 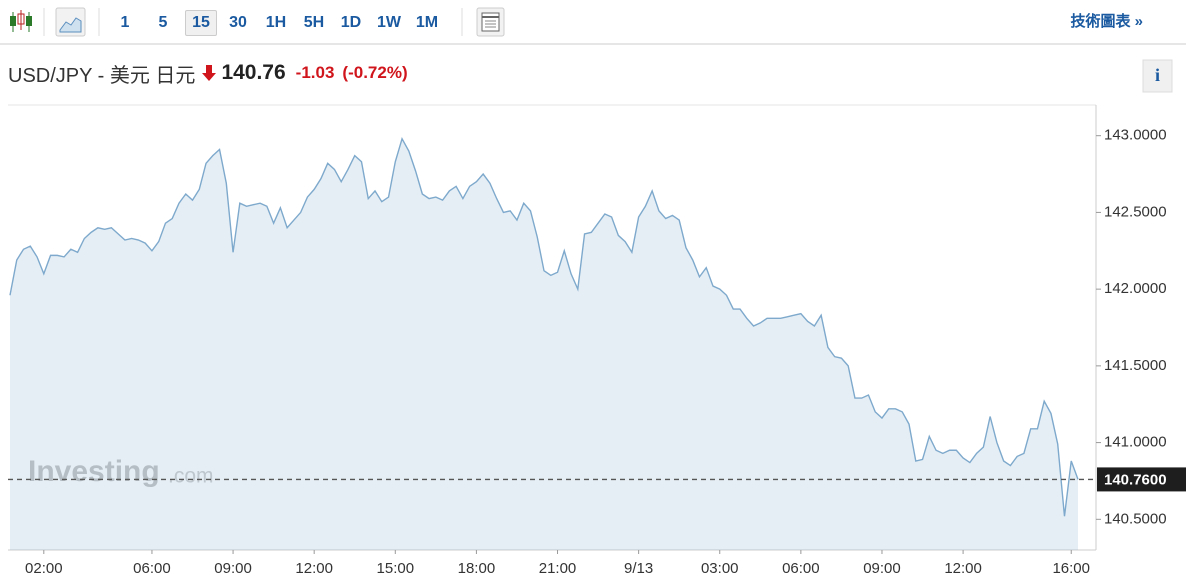 What do you see at coordinates (1135, 288) in the screenshot?
I see `y-tick-label: 142.0000` at bounding box center [1135, 288].